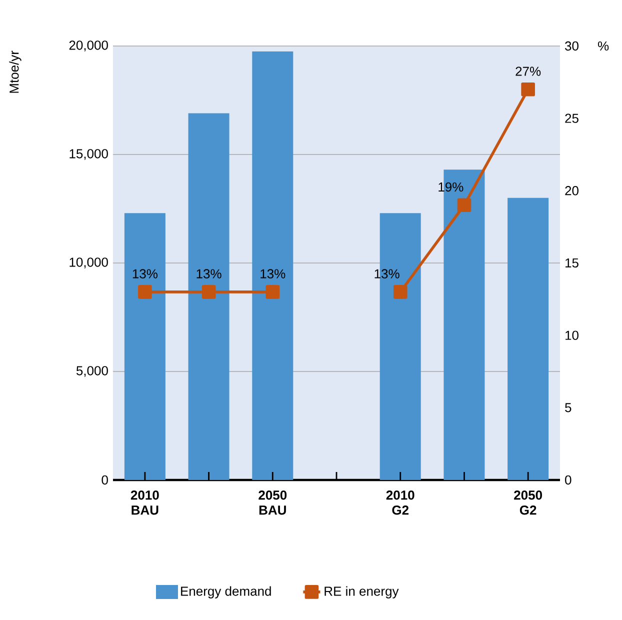 Image resolution: width=622 pixels, height=620 pixels. Describe the element at coordinates (15, 71) in the screenshot. I see `y-axis-title: Mtoe/yr` at that location.